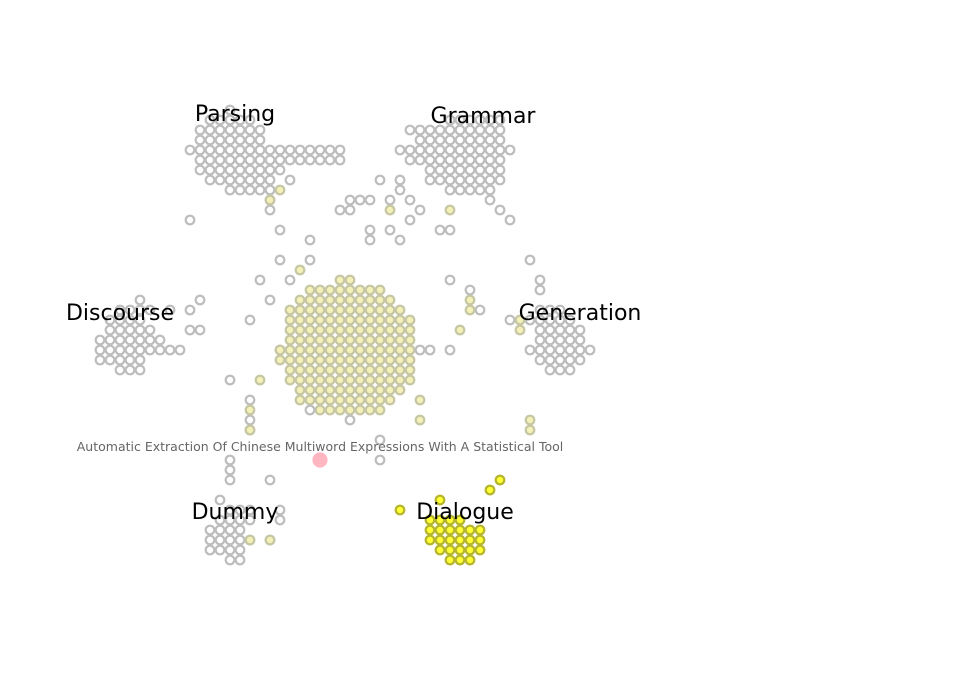 The height and width of the screenshot is (689, 969). I want to click on highlighted-node, so click(320, 460).